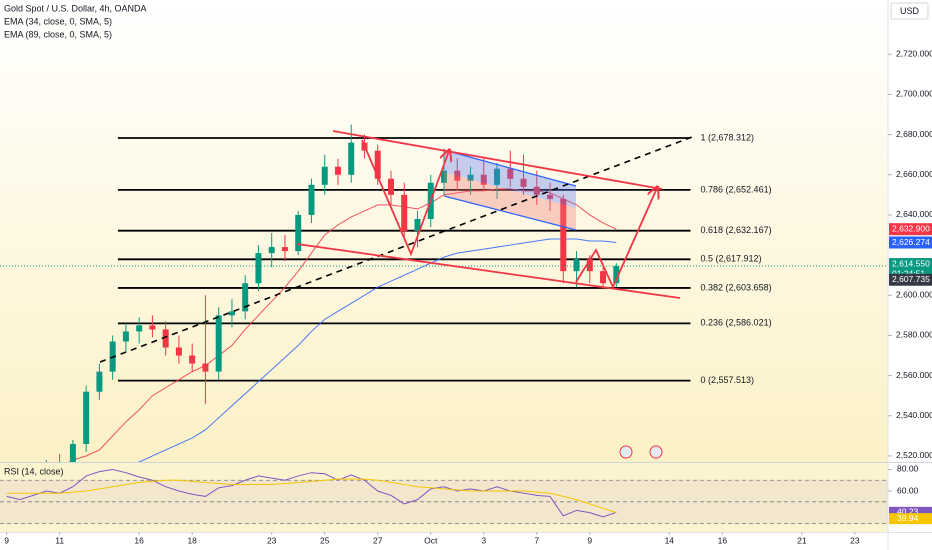 The image size is (932, 550). I want to click on x-tick-label: 14, so click(670, 540).